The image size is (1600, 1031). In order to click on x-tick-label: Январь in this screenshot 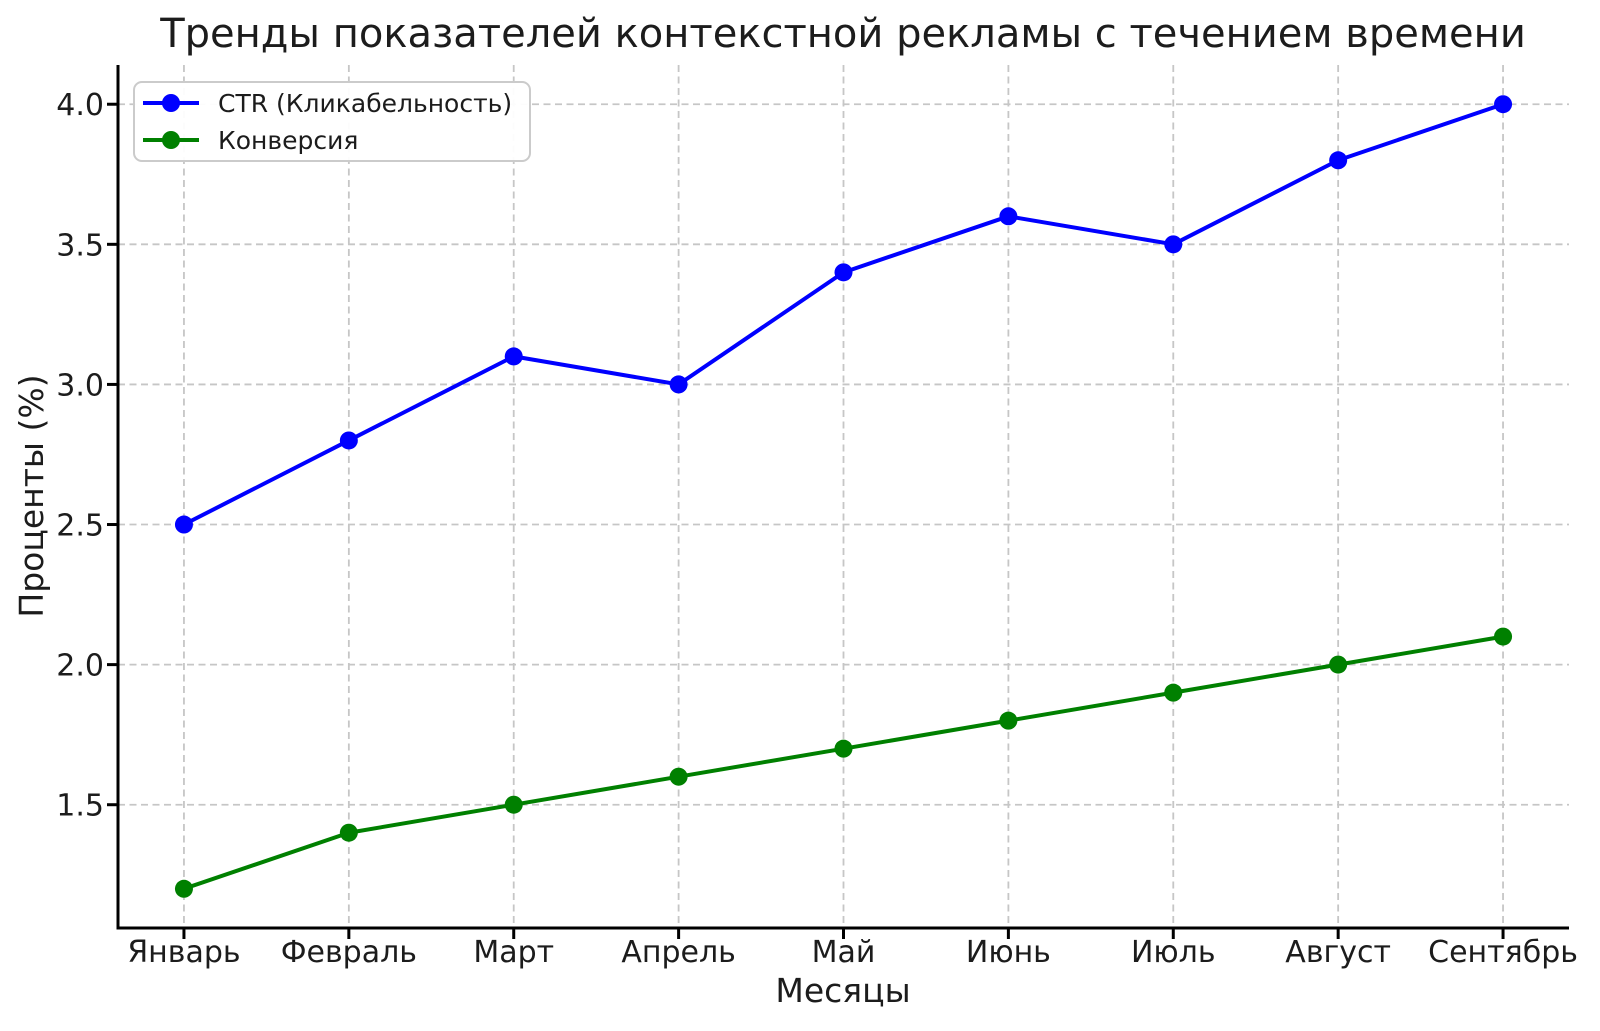, I will do `click(183, 952)`.